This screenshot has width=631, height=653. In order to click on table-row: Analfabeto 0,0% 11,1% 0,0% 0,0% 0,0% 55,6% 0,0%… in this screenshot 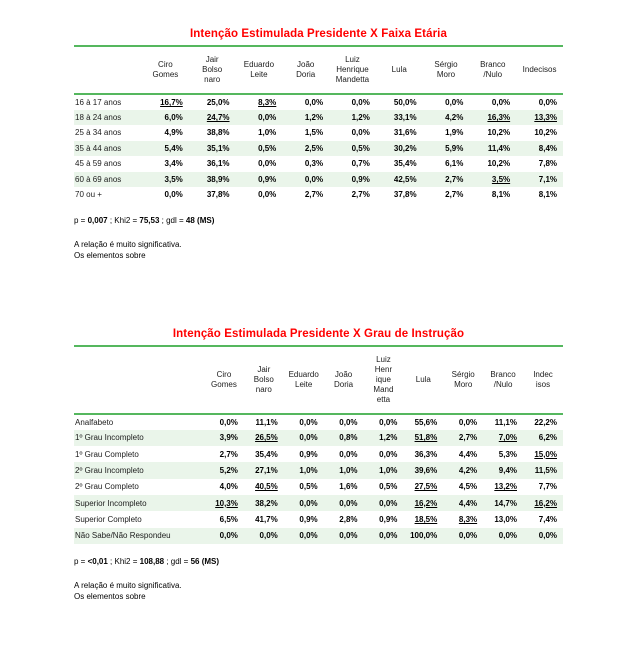, I will do `click(318, 422)`.